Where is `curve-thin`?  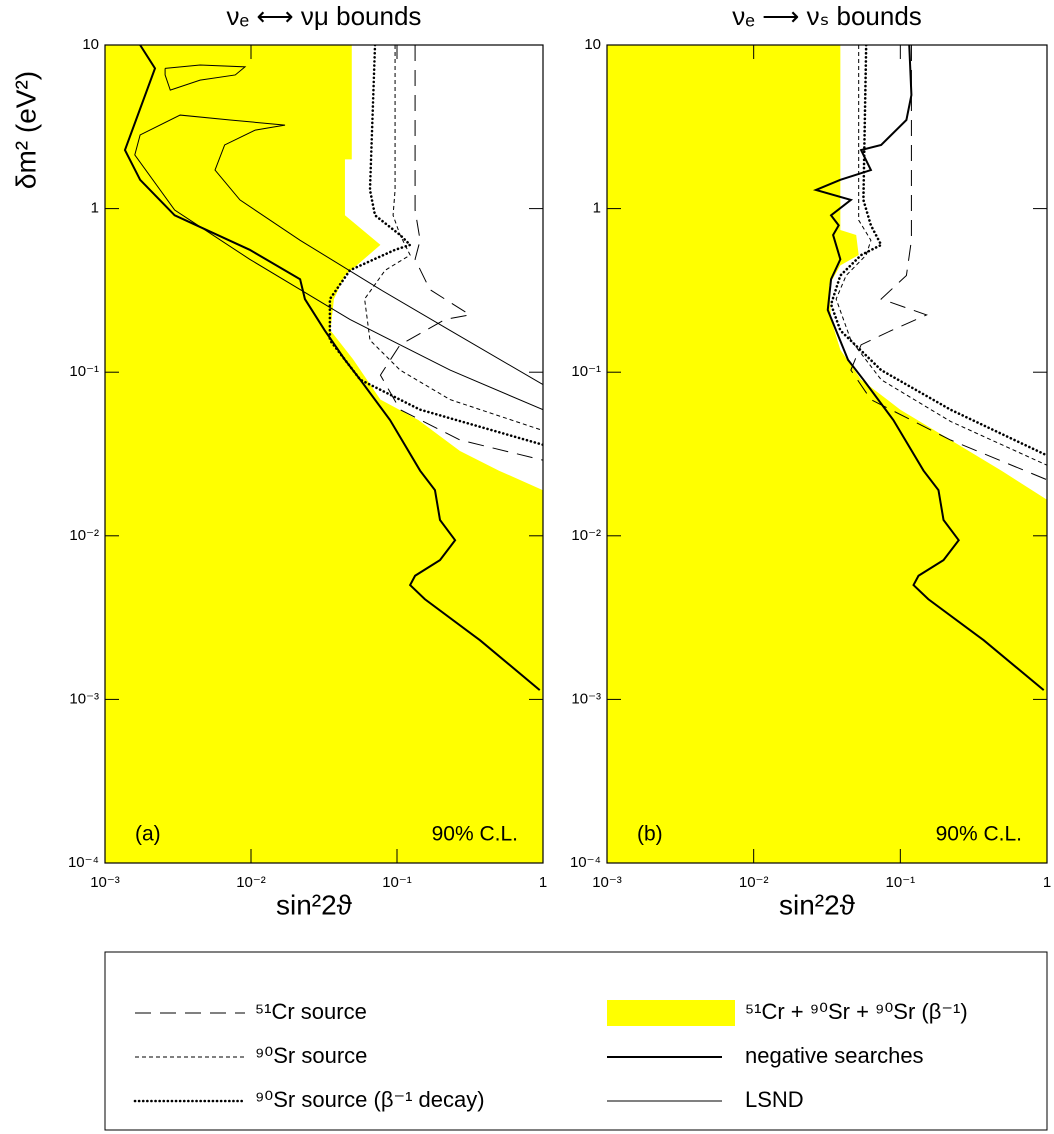 curve-thin is located at coordinates (338, 237).